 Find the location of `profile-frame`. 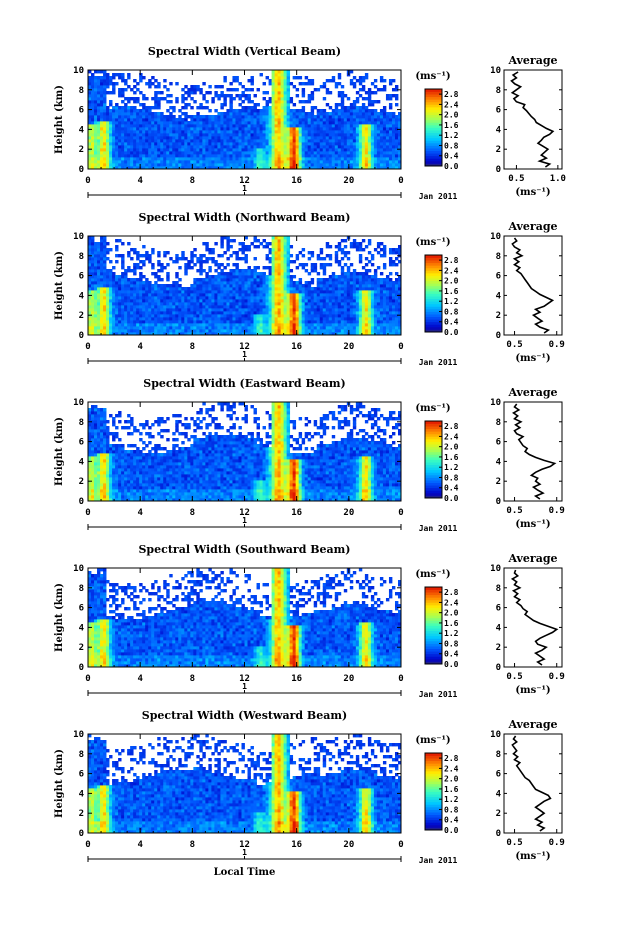

profile-frame is located at coordinates (533, 119).